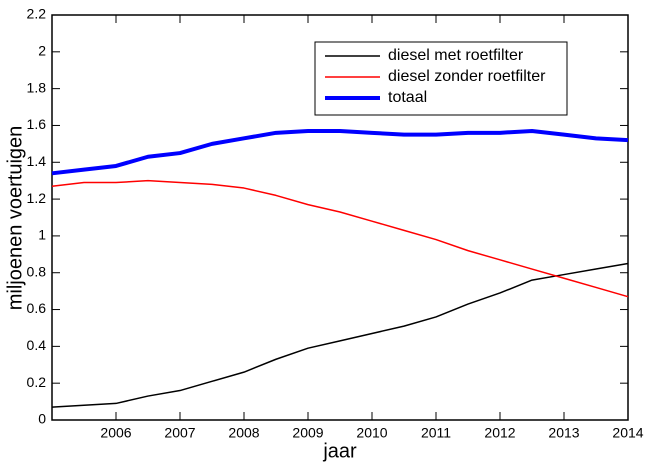 The width and height of the screenshot is (645, 465). Describe the element at coordinates (42, 51) in the screenshot. I see `y-tick-label: 2` at that location.